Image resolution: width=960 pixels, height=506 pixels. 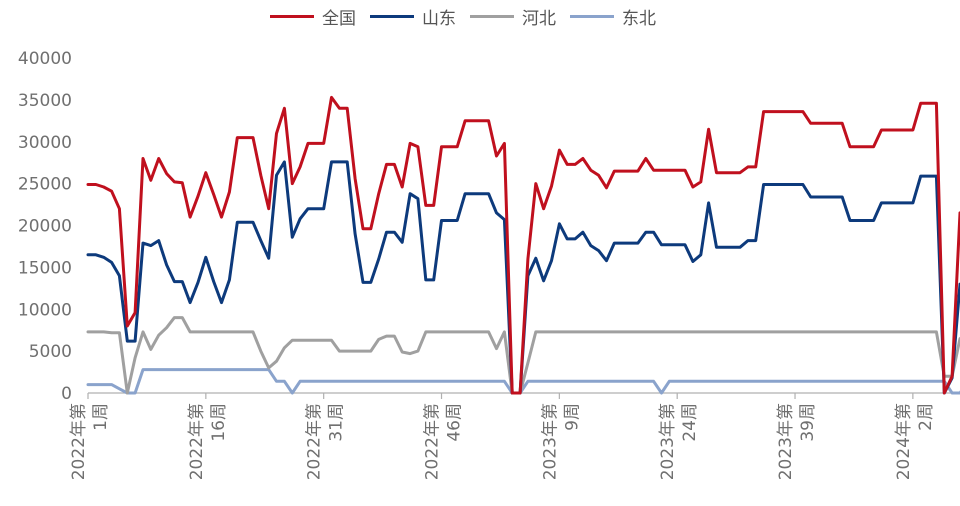 I want to click on y-tick-label: 35000, so click(x=45, y=101).